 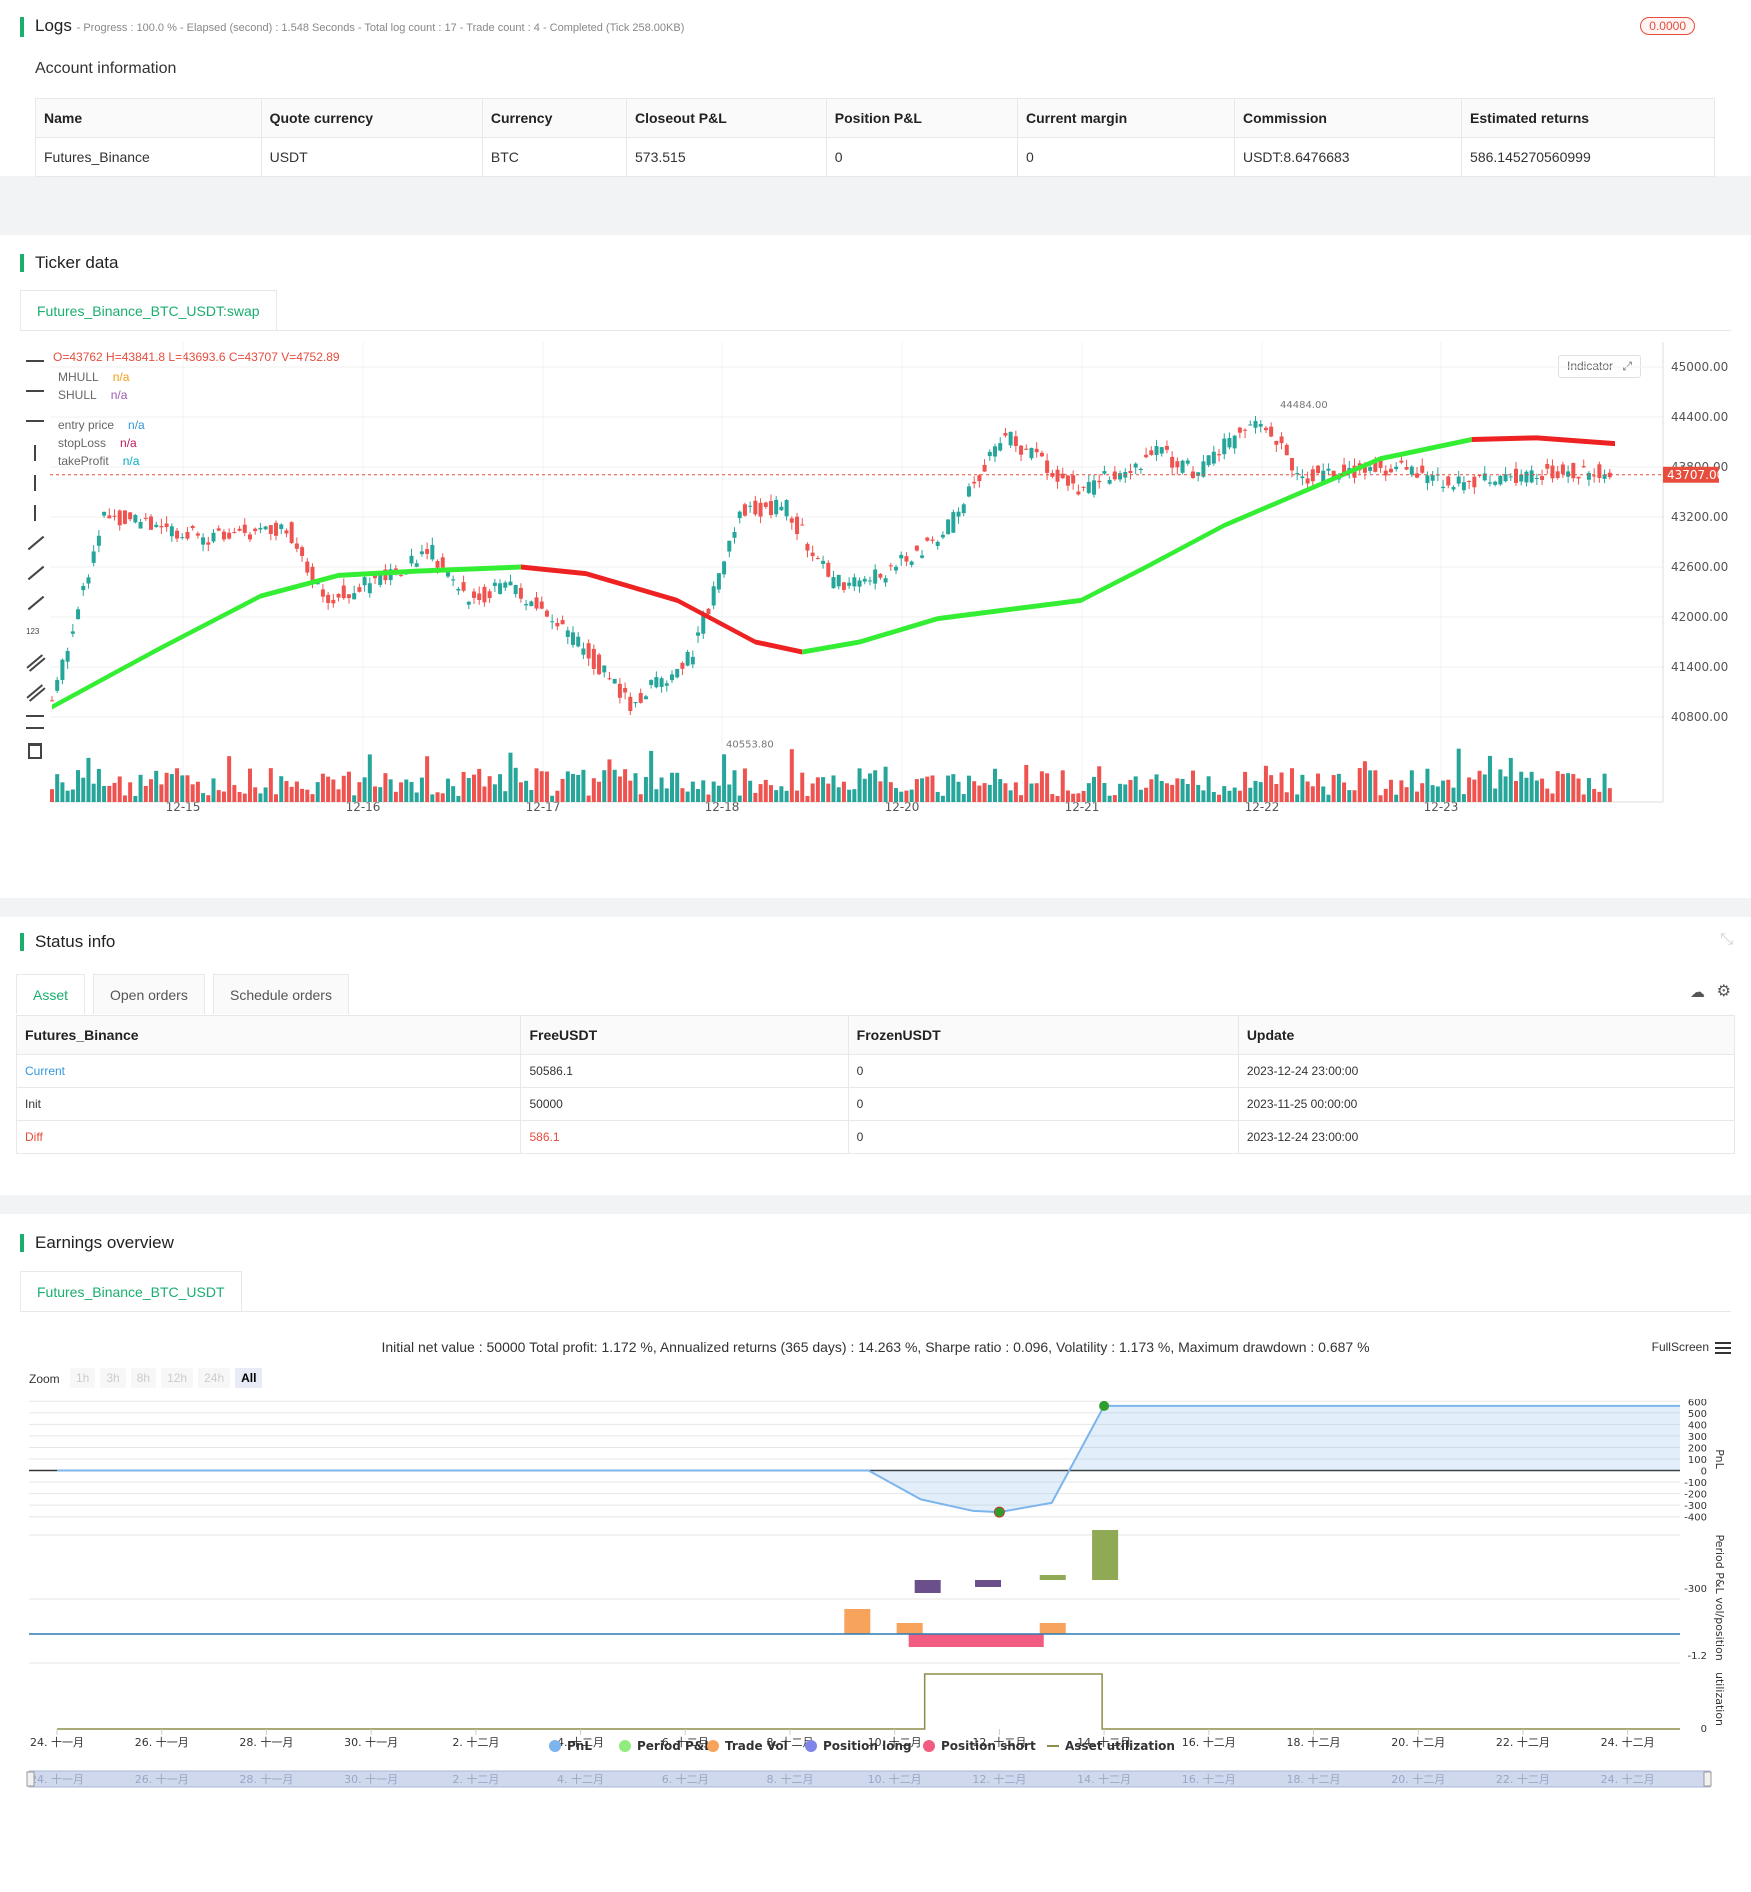 I want to click on hull-band-down, so click(x=661, y=609).